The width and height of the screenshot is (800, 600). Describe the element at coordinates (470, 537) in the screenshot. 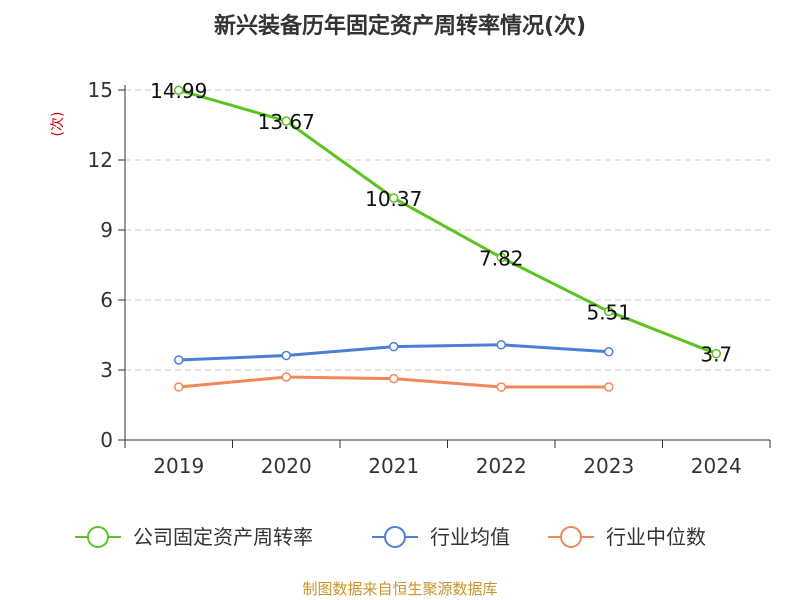

I see `legend-label: 行业均值` at that location.